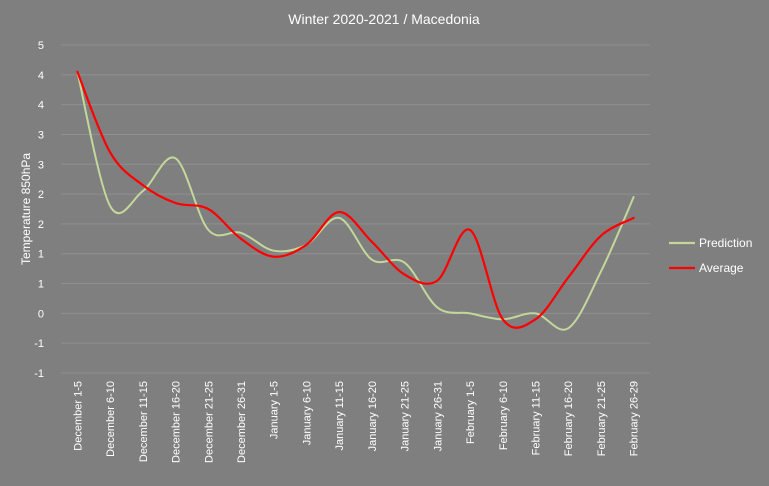 The height and width of the screenshot is (486, 769). What do you see at coordinates (307, 413) in the screenshot?
I see `x-tick-label: January 6-10` at bounding box center [307, 413].